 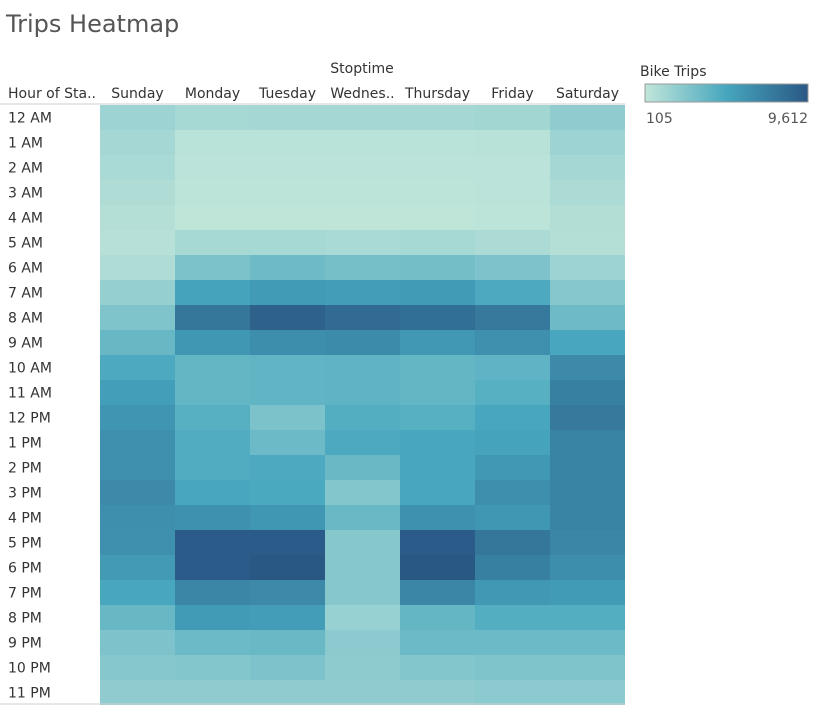 What do you see at coordinates (25, 644) in the screenshot?
I see `row-label: 9 PM` at bounding box center [25, 644].